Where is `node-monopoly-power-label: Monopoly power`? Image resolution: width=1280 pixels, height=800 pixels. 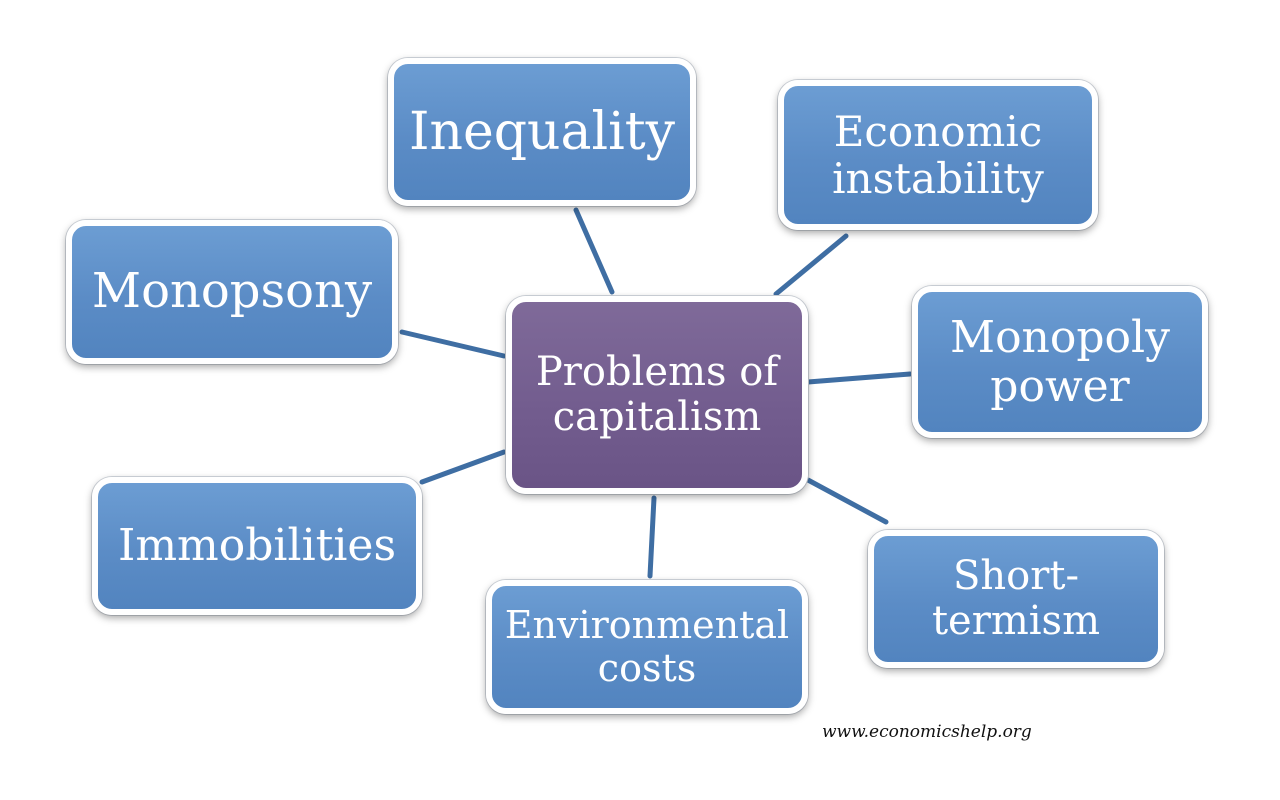
node-monopoly-power-label: Monopoly power is located at coordinates (1060, 361).